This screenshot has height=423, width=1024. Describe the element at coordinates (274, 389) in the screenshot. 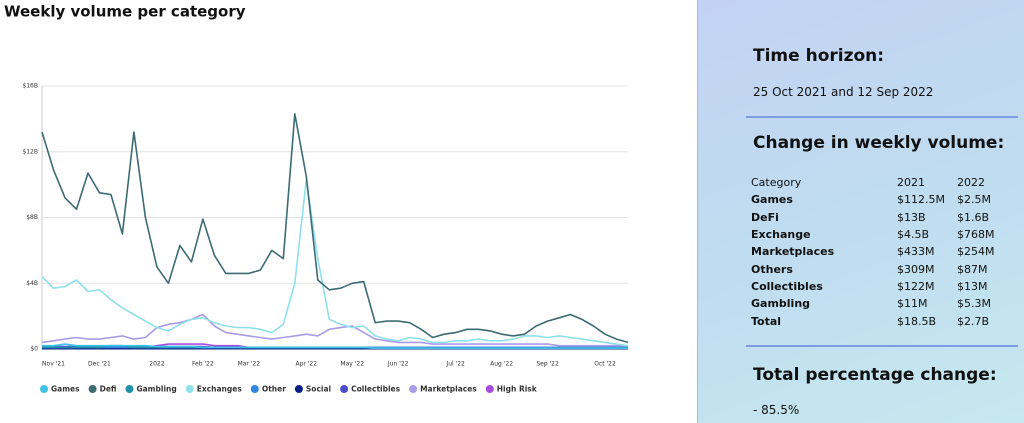

I see `legend-label: Other` at that location.